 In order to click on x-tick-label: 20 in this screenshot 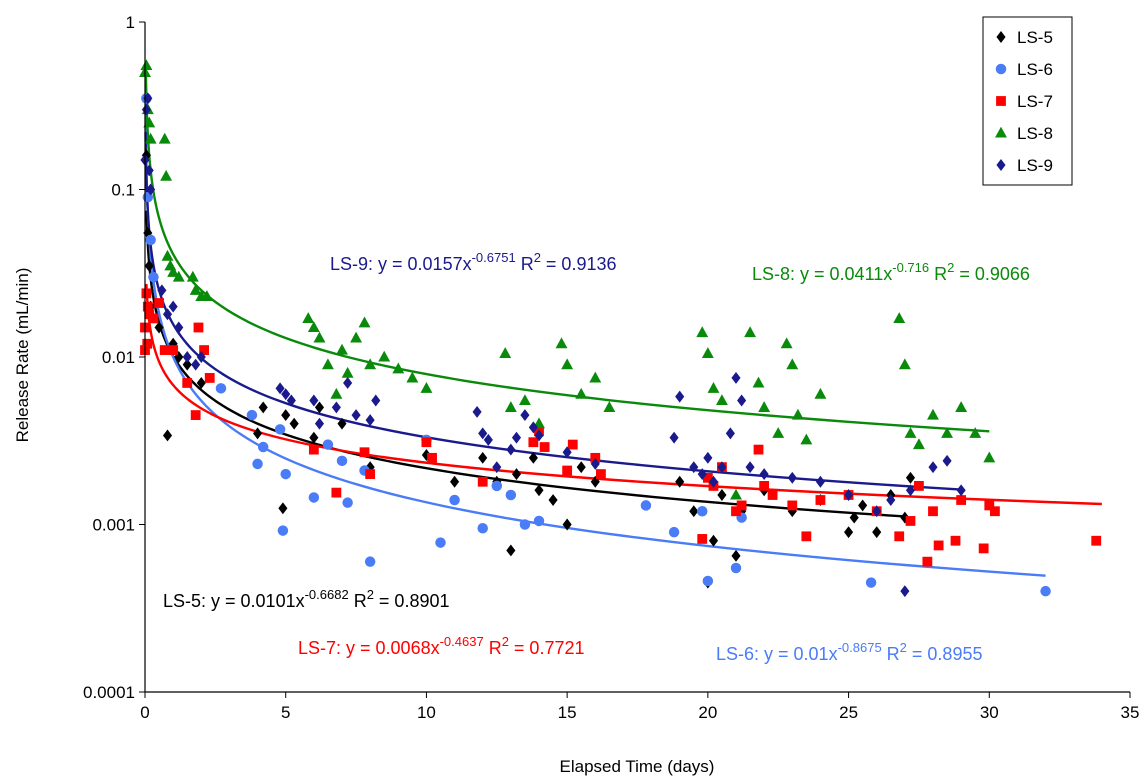, I will do `click(707, 712)`.